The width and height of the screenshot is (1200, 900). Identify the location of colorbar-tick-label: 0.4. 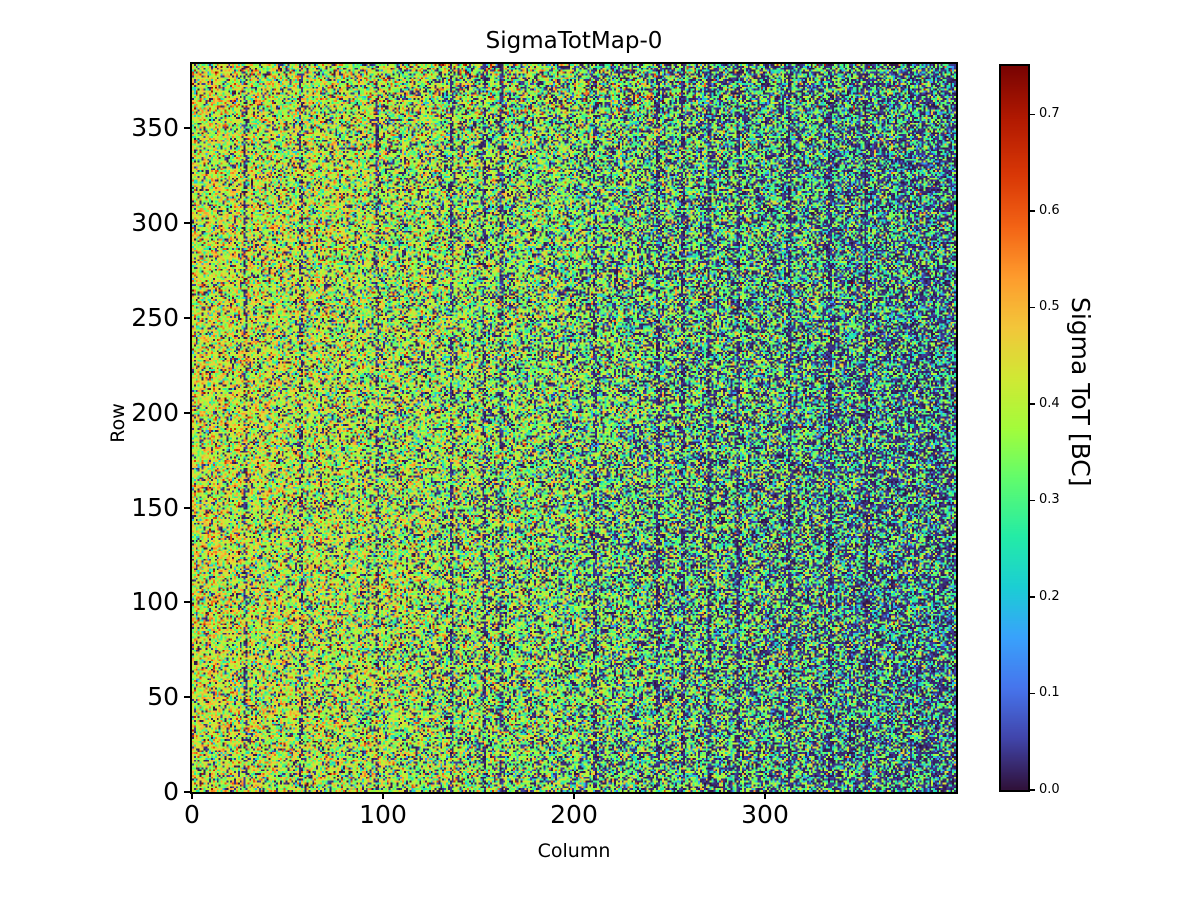
(1049, 403).